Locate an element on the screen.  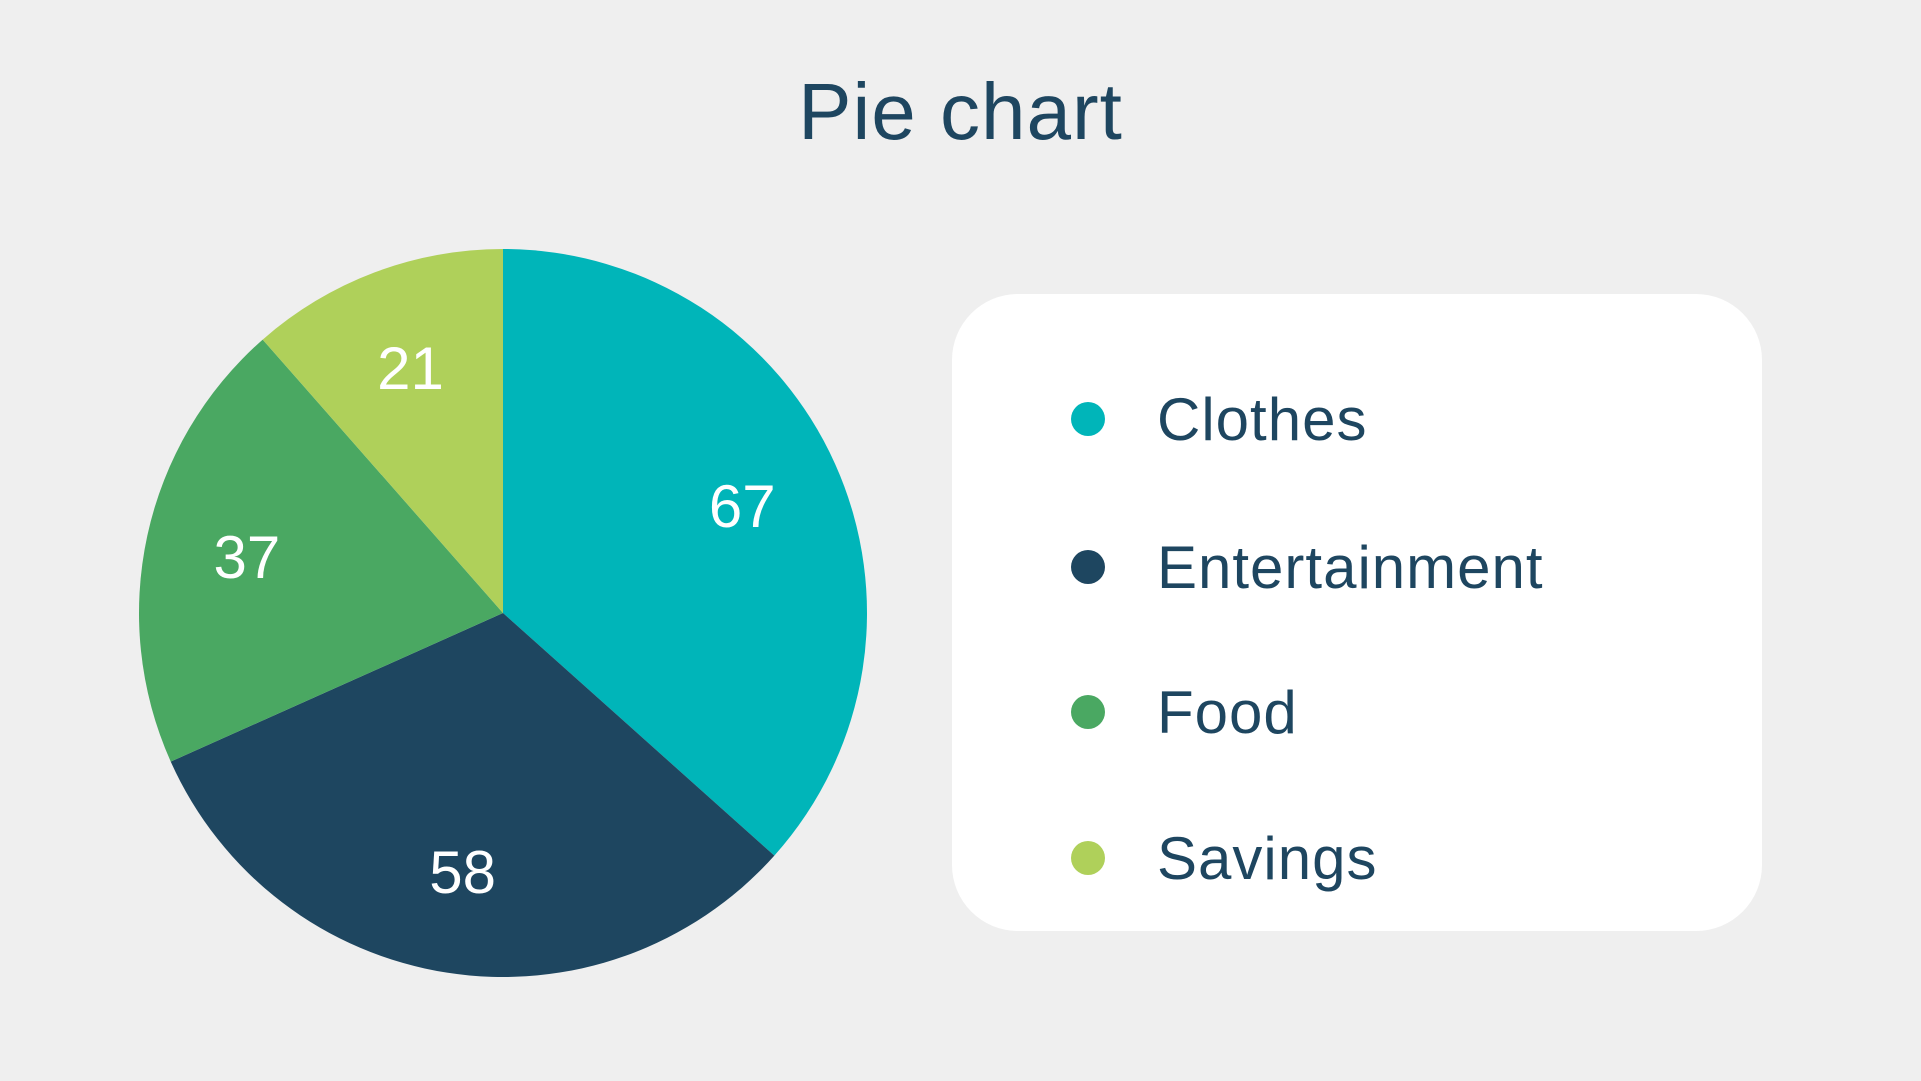
legend-item-clothes: Clothes is located at coordinates (1357, 419).